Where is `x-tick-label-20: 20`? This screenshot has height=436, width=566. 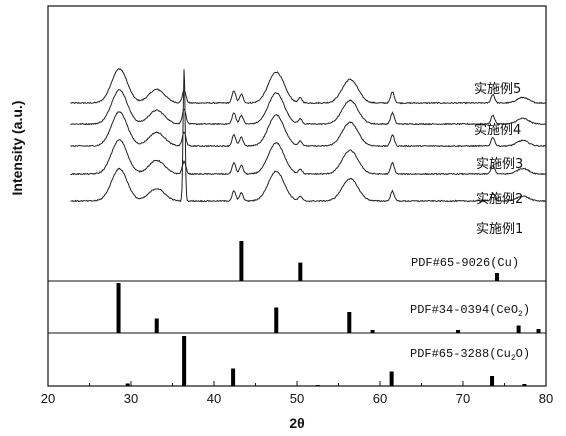
x-tick-label-20: 20 is located at coordinates (48, 398).